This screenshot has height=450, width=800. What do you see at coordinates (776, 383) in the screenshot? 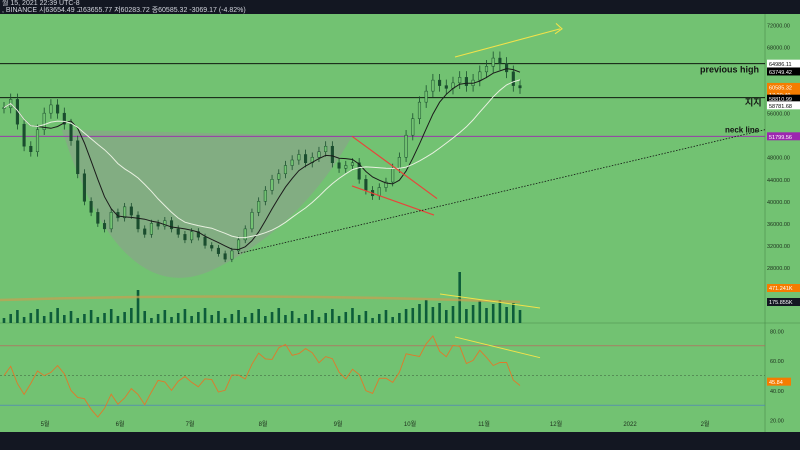
I see `rsi-value-label: 45.84` at bounding box center [776, 383].